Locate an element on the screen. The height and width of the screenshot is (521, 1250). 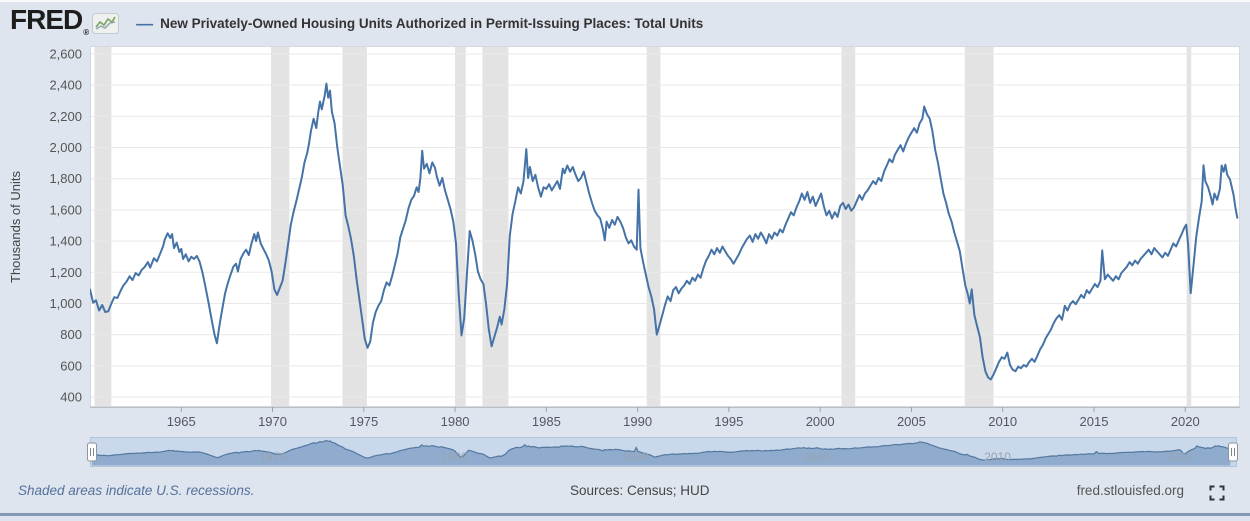
minimap-decade-label: 1990 is located at coordinates (635, 457).